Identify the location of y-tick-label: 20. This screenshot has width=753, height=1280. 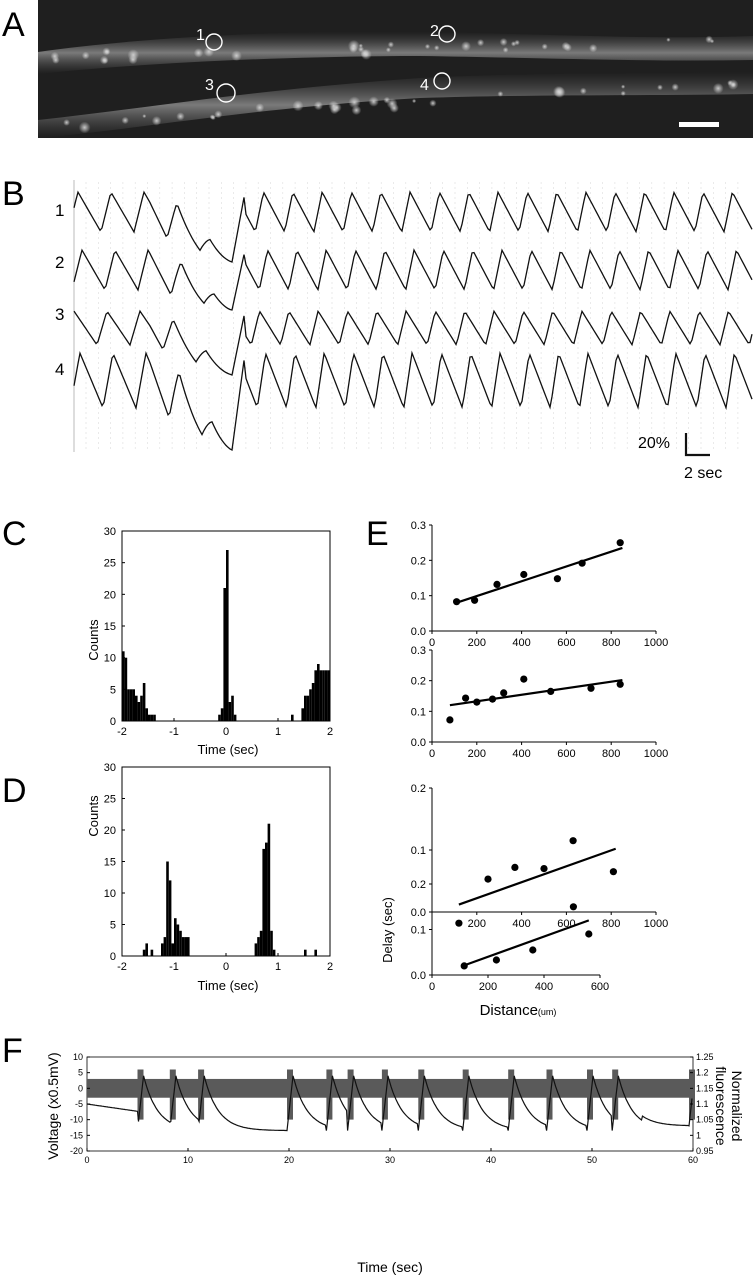
(110, 595).